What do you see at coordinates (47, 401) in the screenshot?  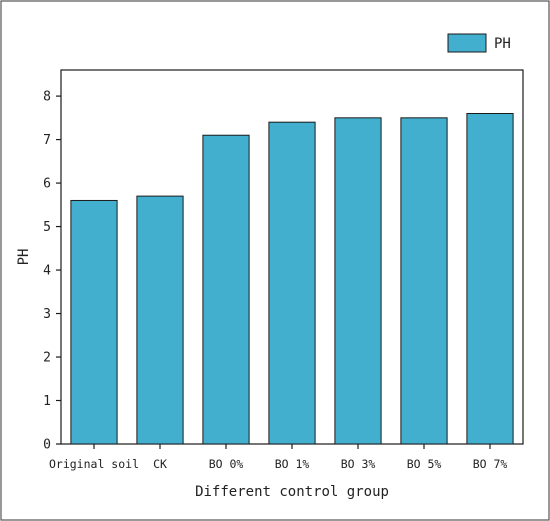 I see `y-tick-label: 1` at bounding box center [47, 401].